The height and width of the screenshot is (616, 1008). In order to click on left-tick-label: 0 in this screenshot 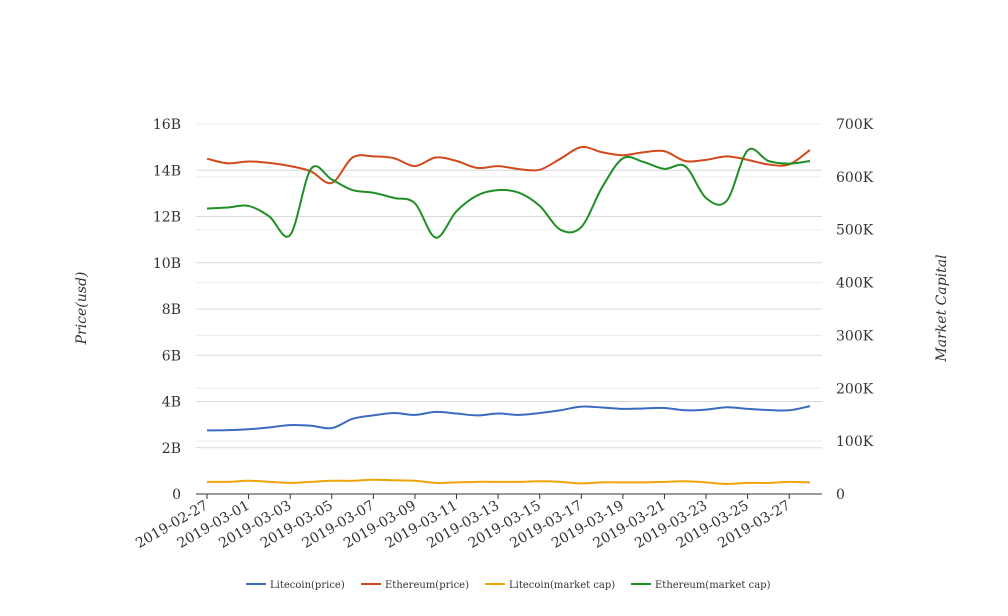, I will do `click(176, 495)`.